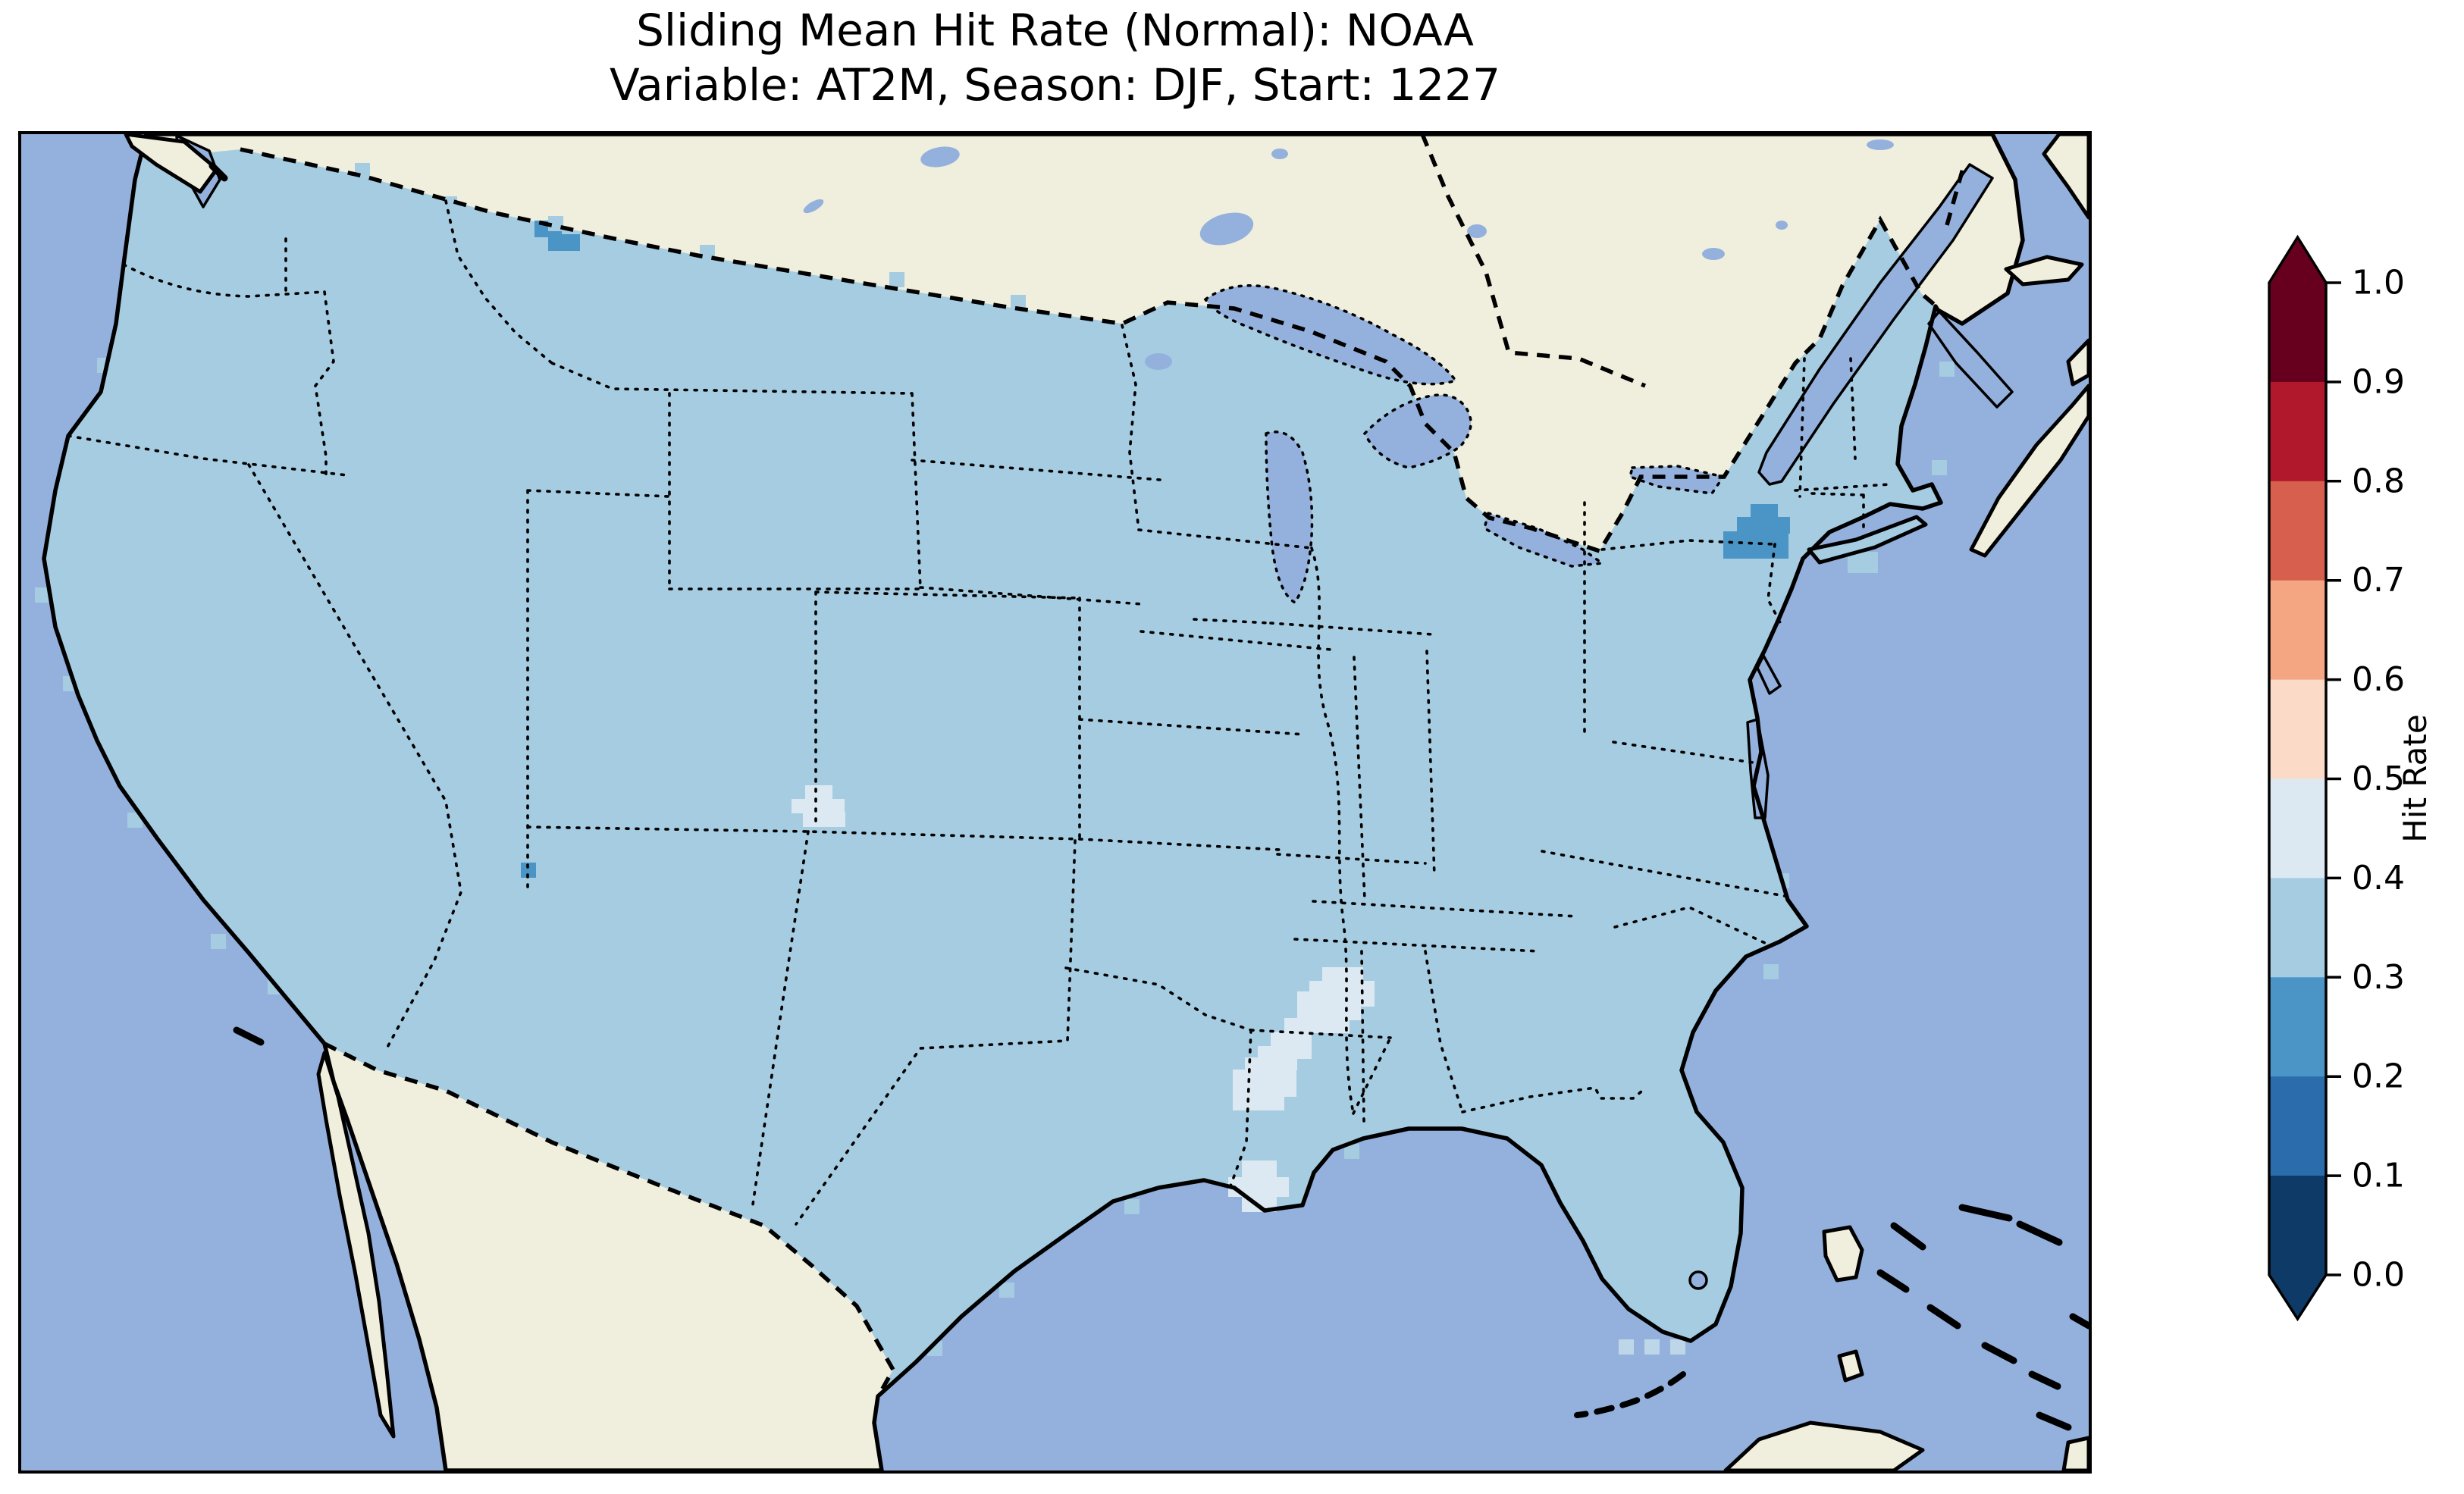 The width and height of the screenshot is (2464, 1494). I want to click on colorbar-tick-label: 0.3, so click(2378, 977).